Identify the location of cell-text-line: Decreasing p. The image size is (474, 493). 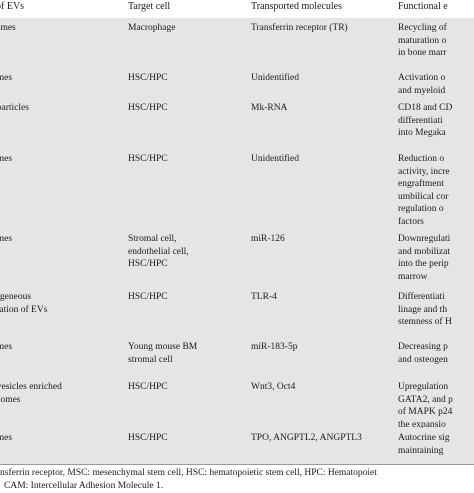
(423, 347).